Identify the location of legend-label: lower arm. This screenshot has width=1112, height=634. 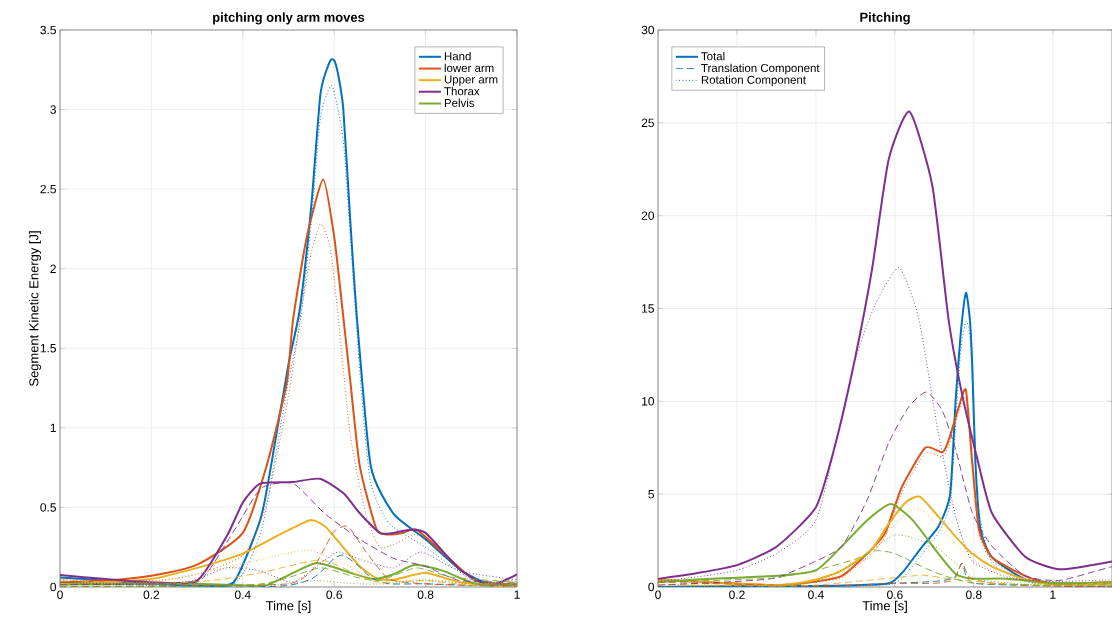
(469, 68).